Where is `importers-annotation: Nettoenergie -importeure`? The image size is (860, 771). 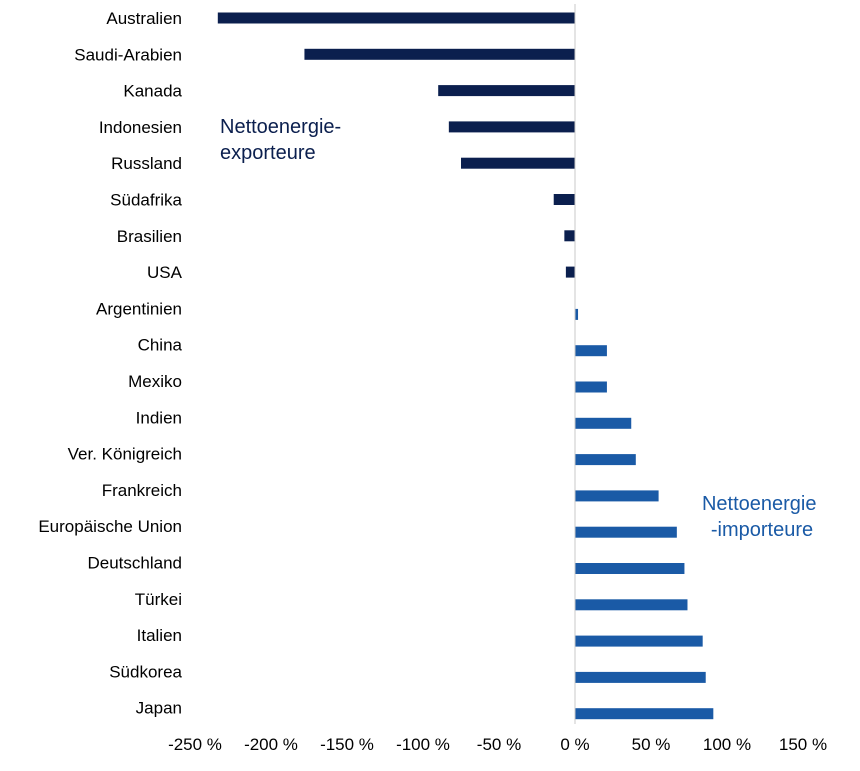 importers-annotation: Nettoenergie -importeure is located at coordinates (762, 517).